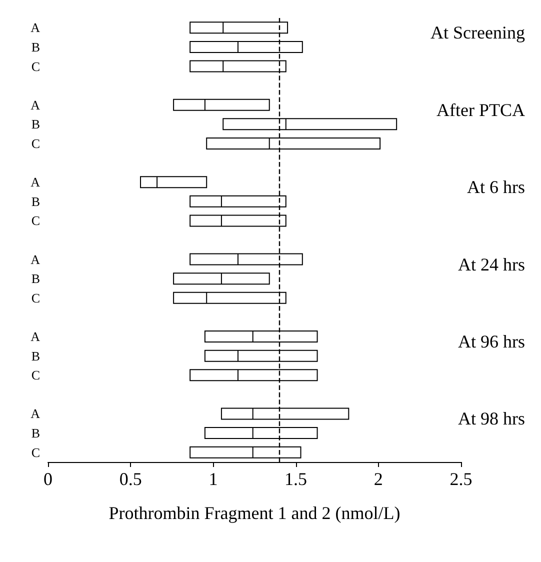 This screenshot has width=541, height=562. I want to click on annotation: At 98 hrs, so click(491, 418).